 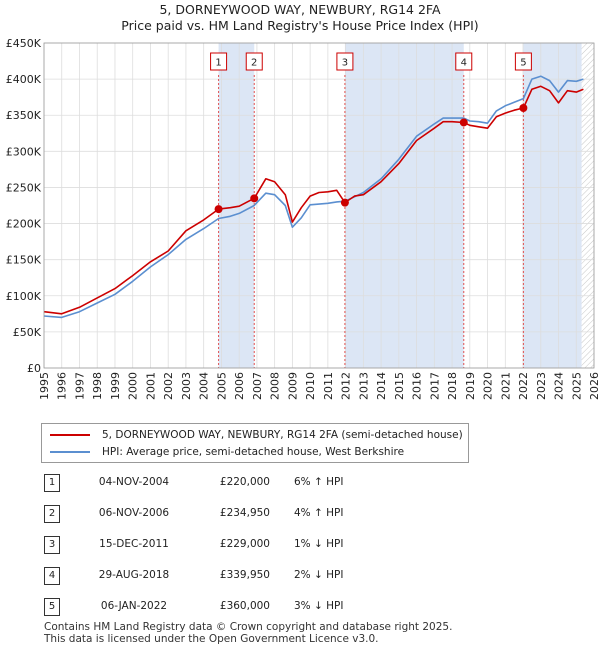 I want to click on sale-number: 1, so click(x=52, y=483).